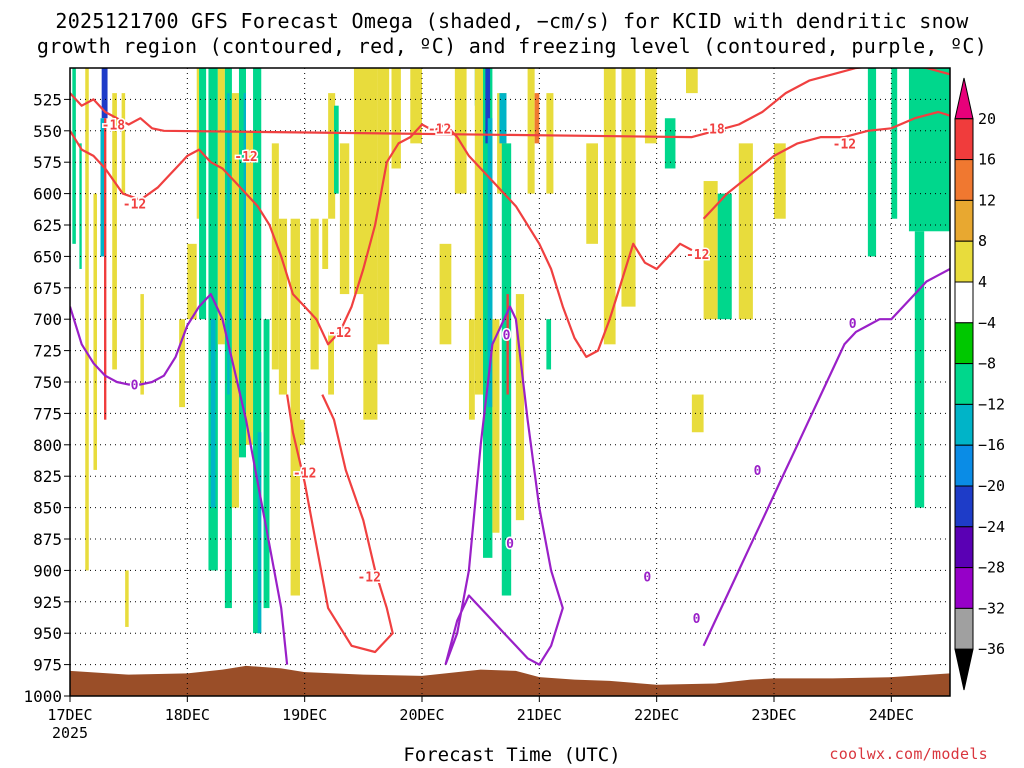  I want to click on y-tick-label: 675, so click(47, 288).